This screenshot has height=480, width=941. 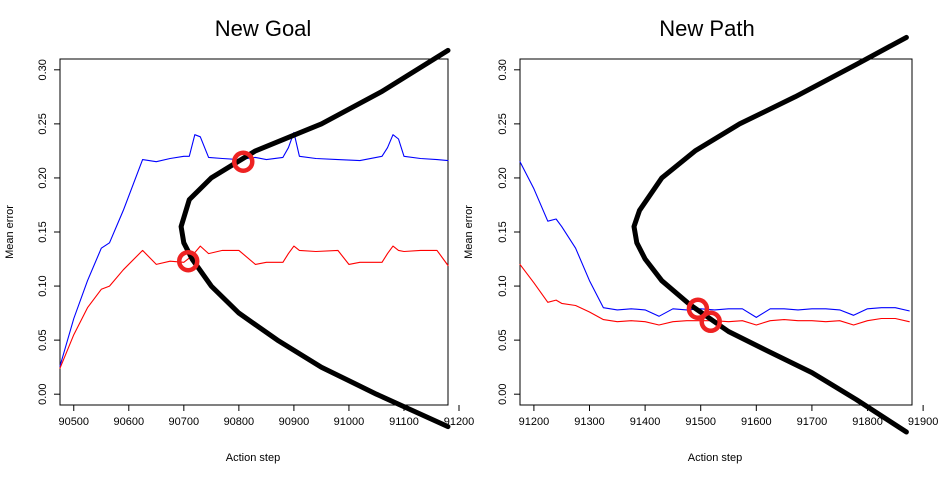 I want to click on x-tick-label: 91500, so click(x=700, y=422).